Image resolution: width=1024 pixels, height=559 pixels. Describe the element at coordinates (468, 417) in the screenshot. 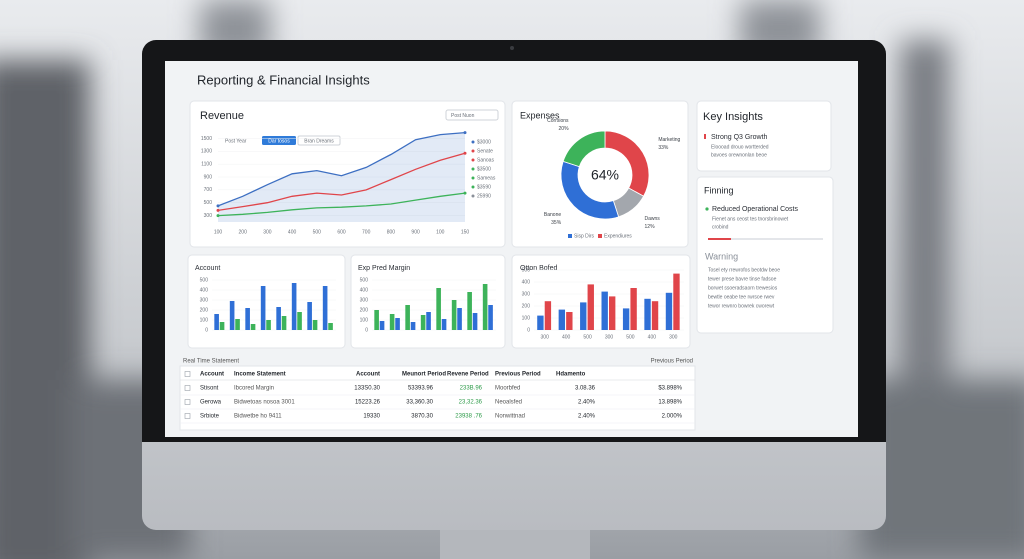

I see `table-cell: 23938 .76` at that location.